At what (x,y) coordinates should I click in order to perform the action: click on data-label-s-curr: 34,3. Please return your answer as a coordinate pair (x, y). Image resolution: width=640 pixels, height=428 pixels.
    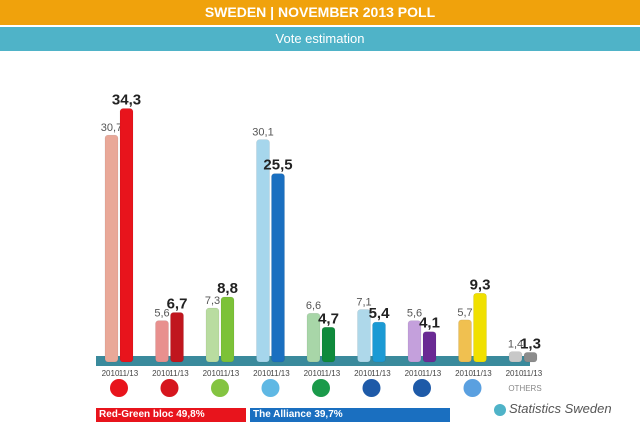
    Looking at the image, I should click on (126, 100).